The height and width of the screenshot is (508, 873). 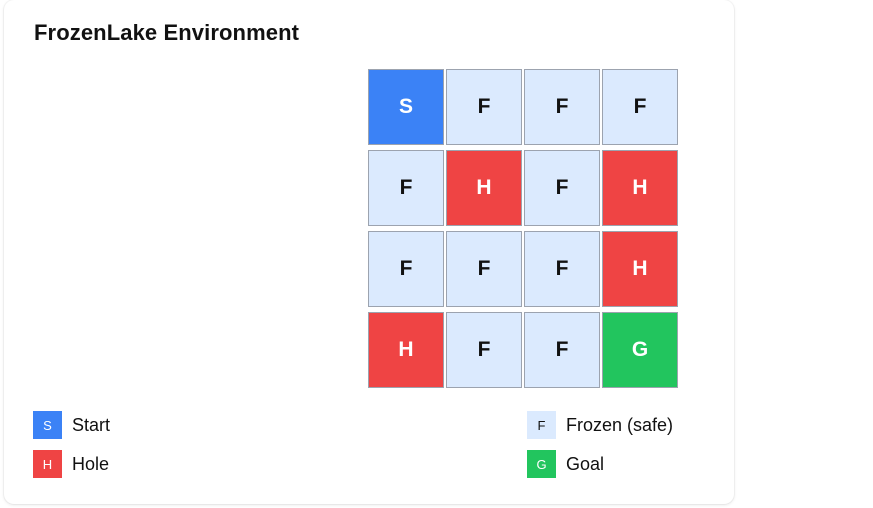 I want to click on legend-item-goal: G Goal, so click(x=565, y=464).